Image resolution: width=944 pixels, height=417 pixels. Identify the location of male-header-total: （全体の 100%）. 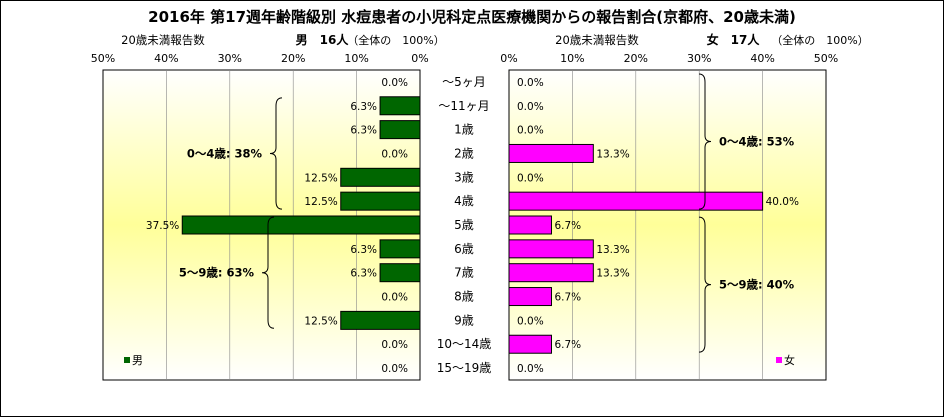
(395, 40).